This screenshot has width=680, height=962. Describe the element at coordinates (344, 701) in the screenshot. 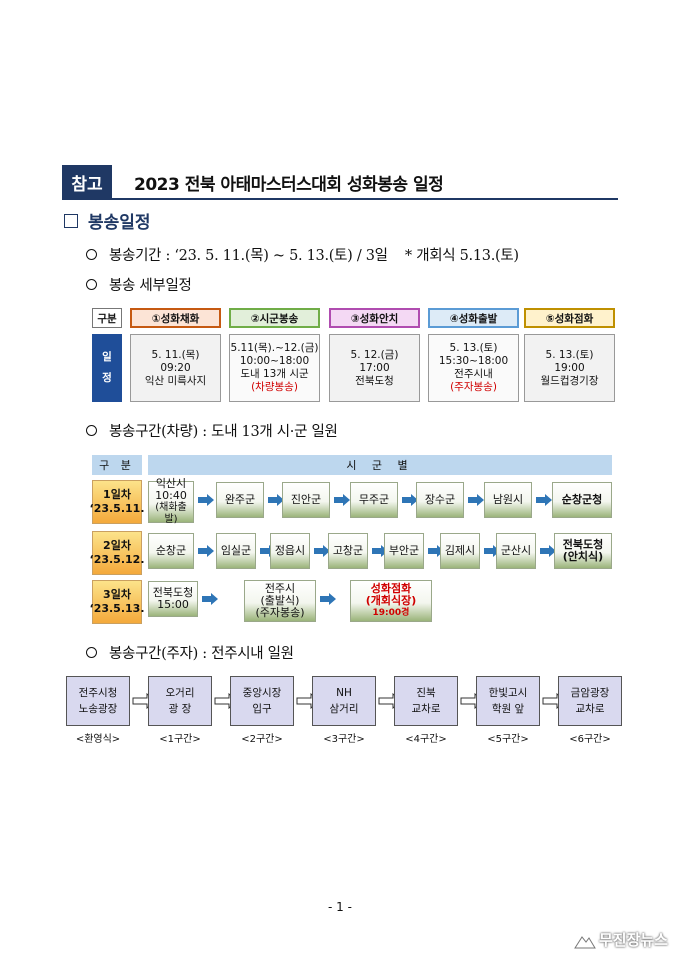

I see `route-stop: NH 삼거리` at that location.